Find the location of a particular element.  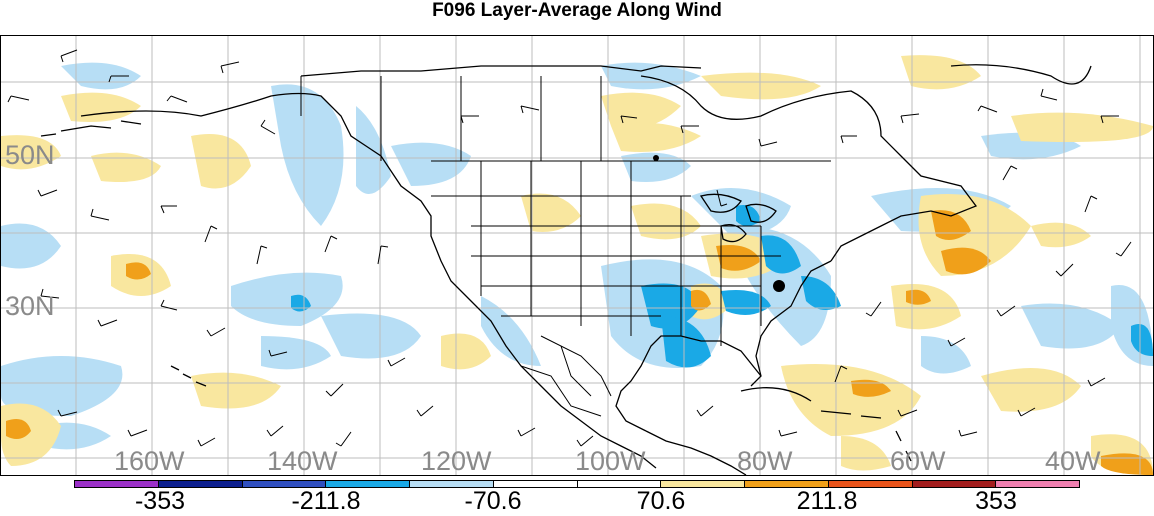

colorbar-label: 353 is located at coordinates (996, 501).